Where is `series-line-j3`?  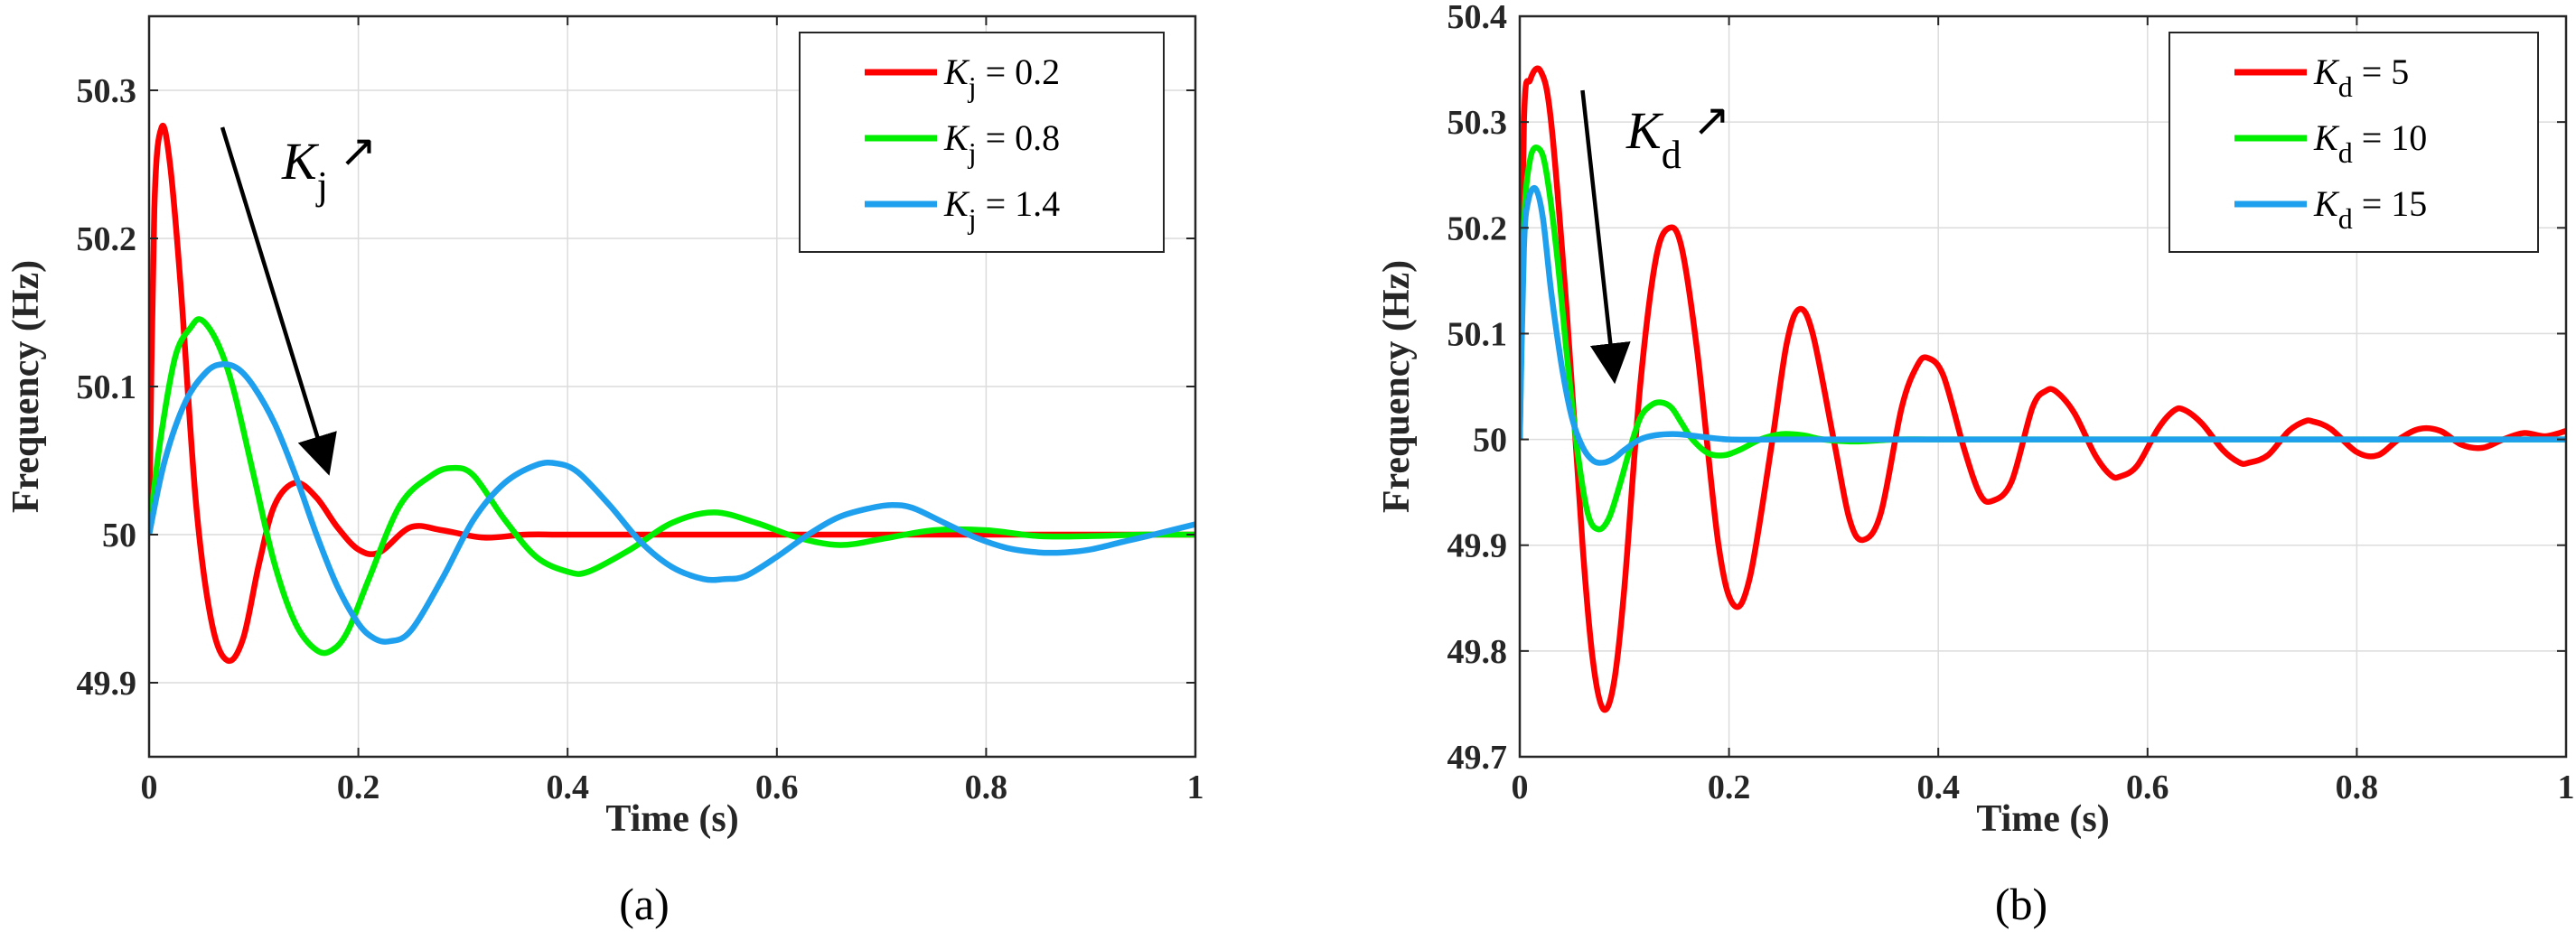
series-line-j3 is located at coordinates (672, 503).